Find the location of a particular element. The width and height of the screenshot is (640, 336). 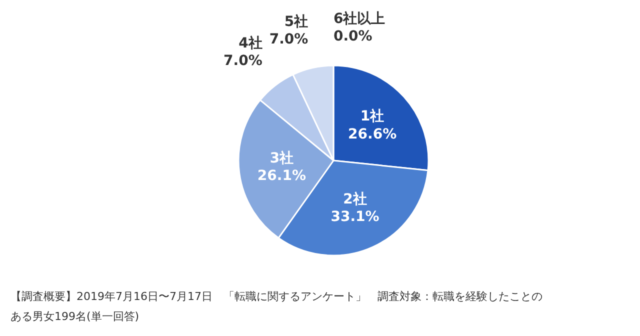

data-label: 26.1% is located at coordinates (281, 176).